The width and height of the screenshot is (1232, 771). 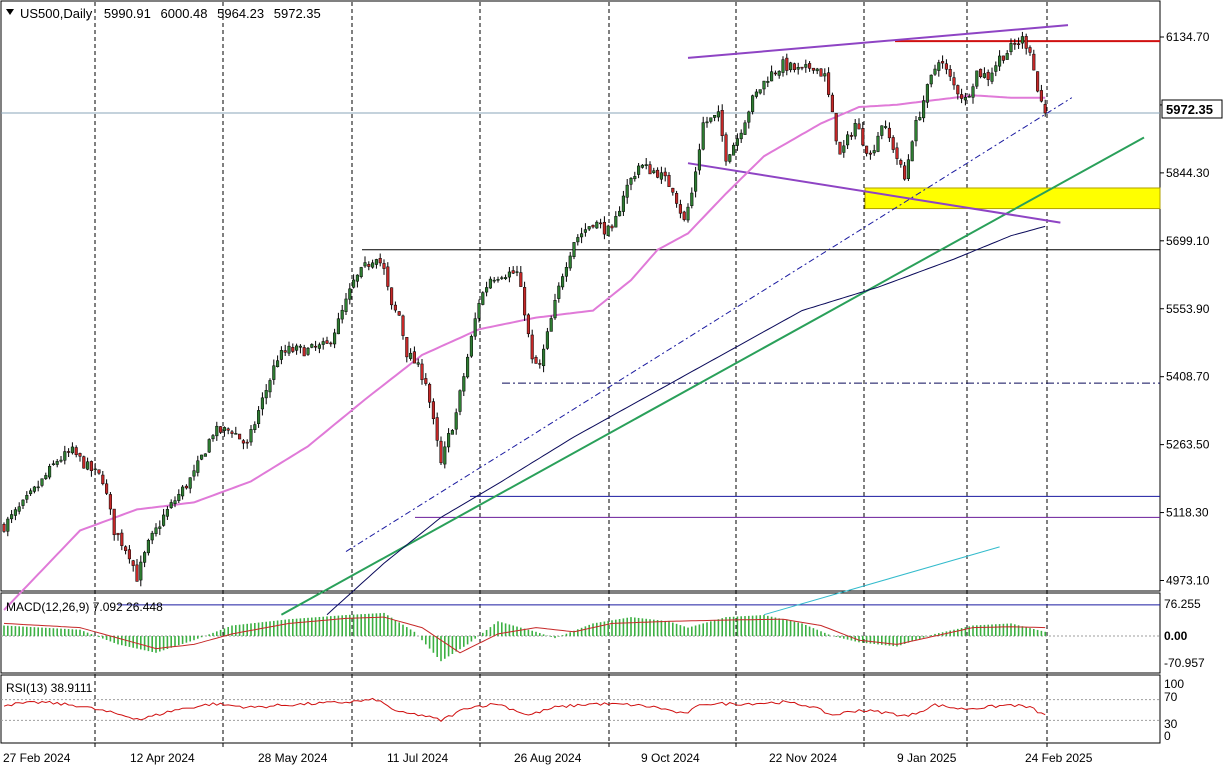 I want to click on rsi-title: RSI(13) 38.9111, so click(x=49, y=688).